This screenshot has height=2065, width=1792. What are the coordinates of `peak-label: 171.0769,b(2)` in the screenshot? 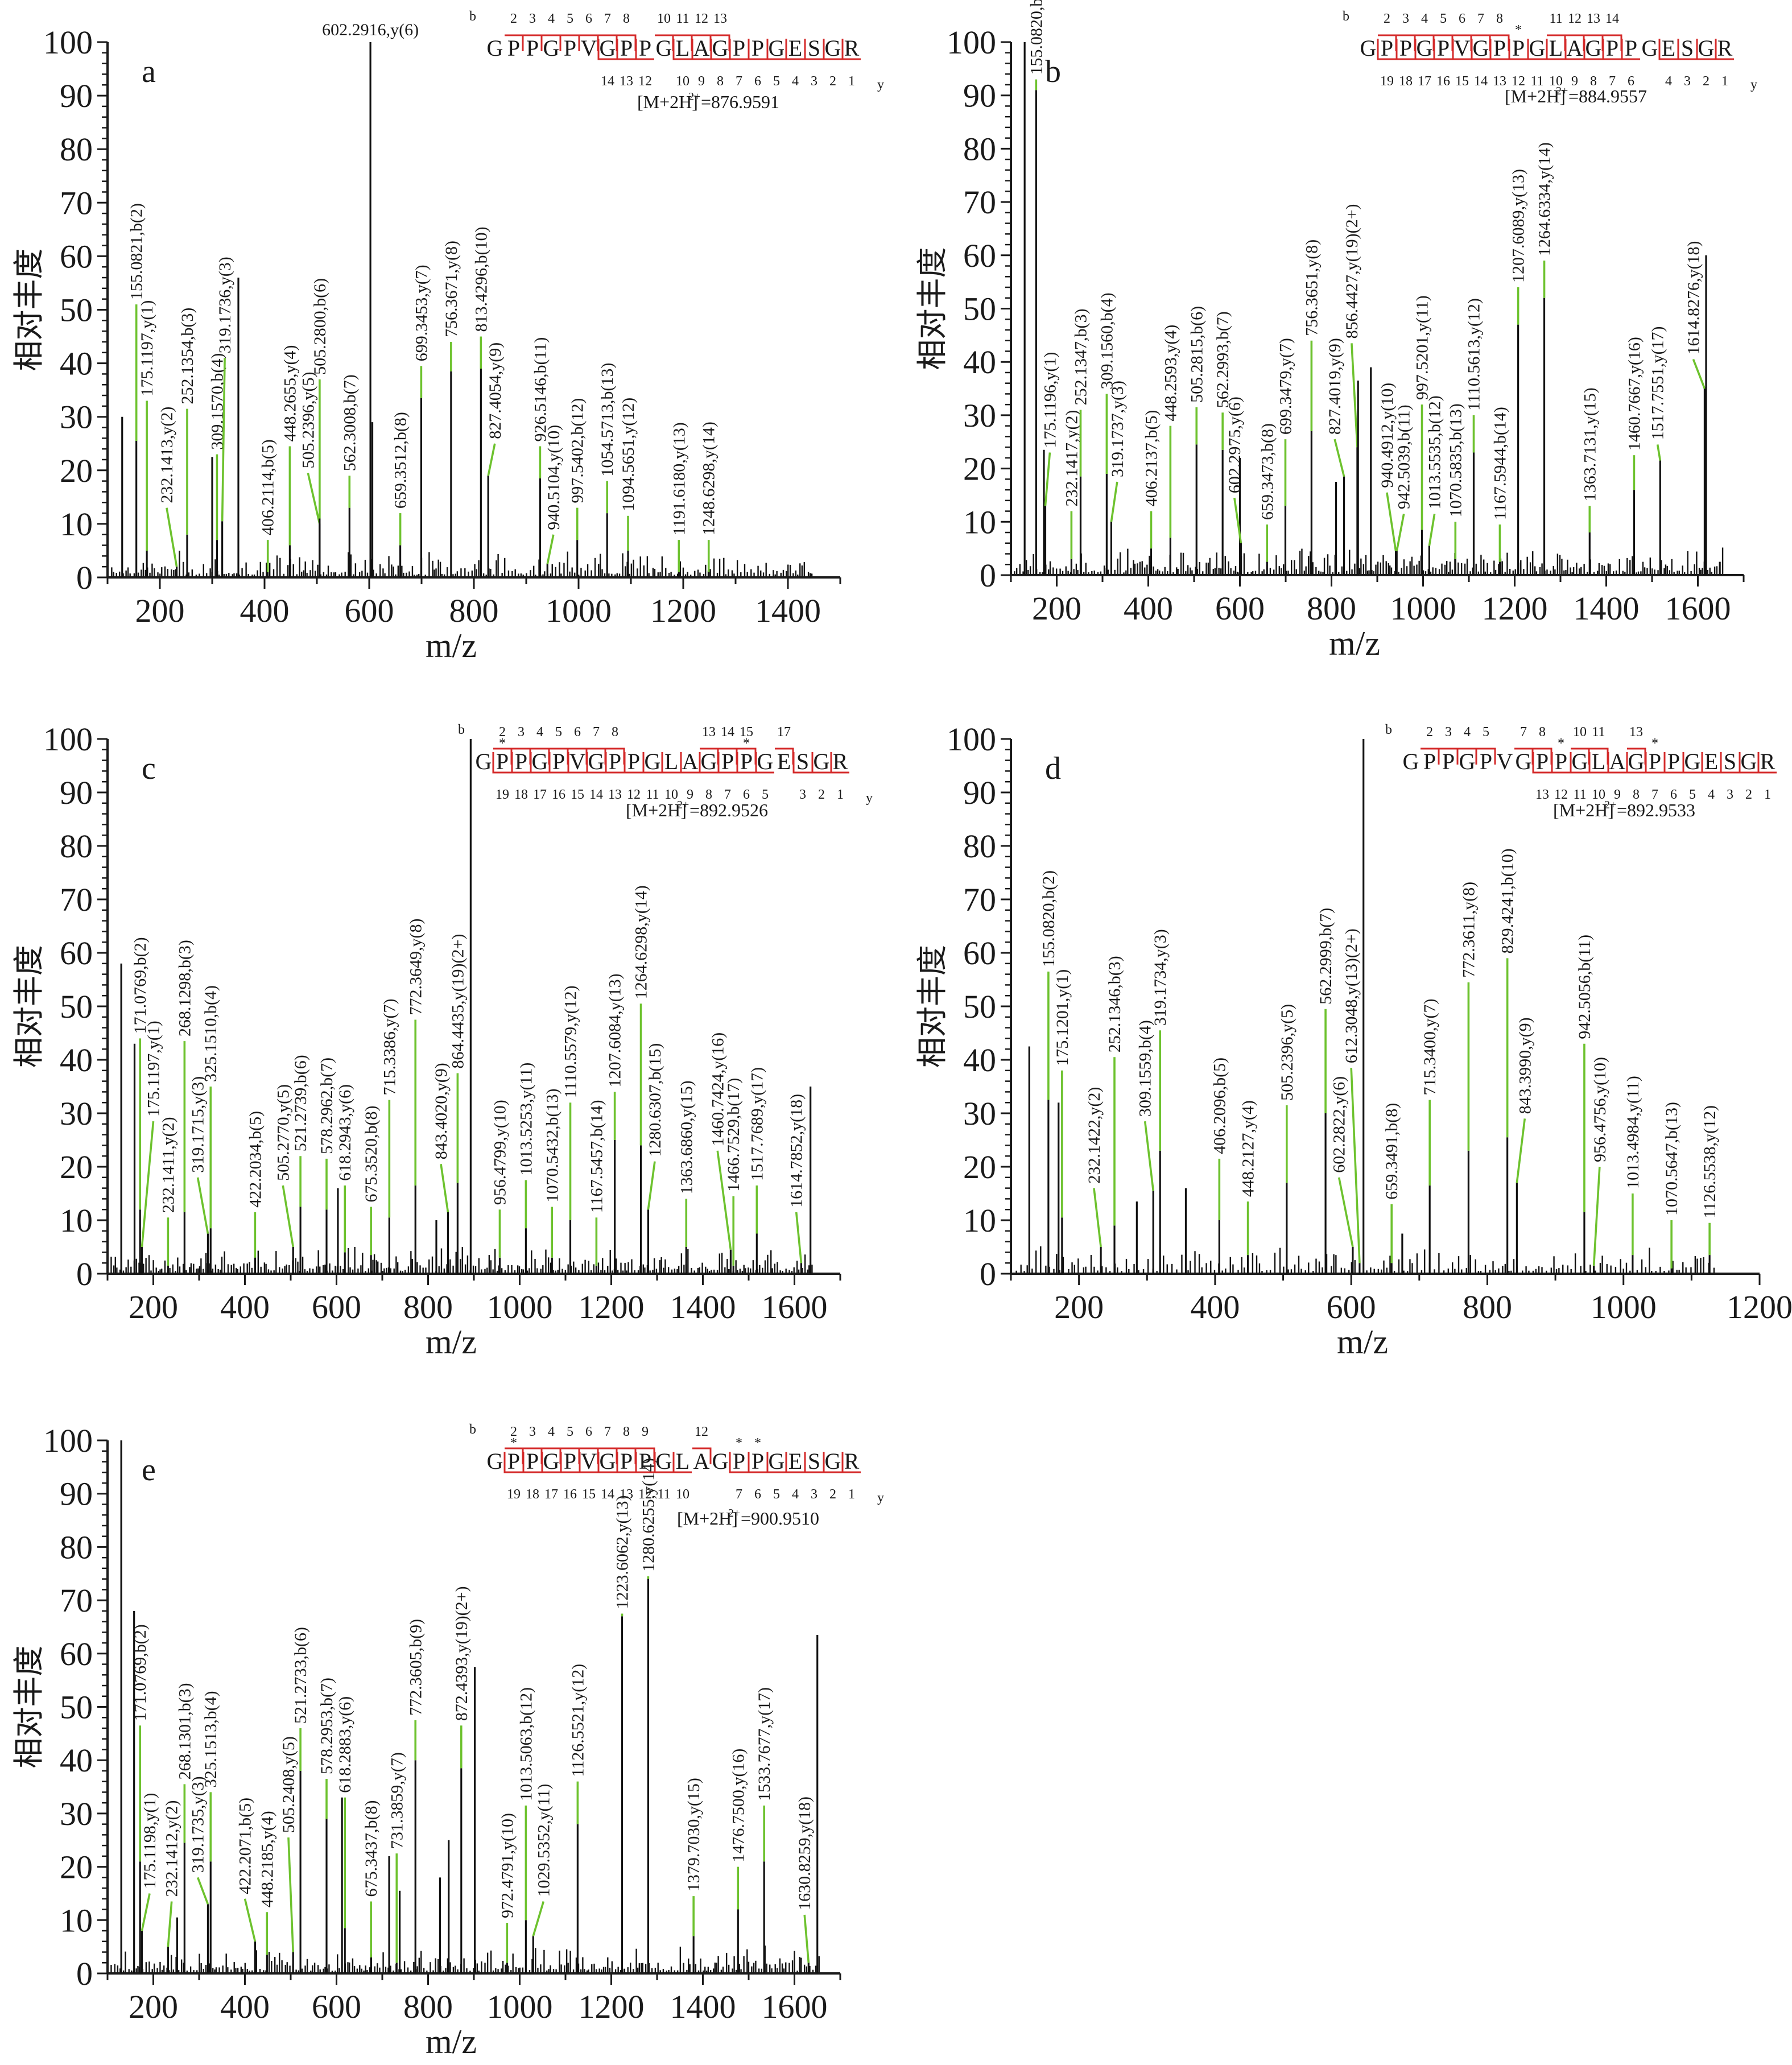 It's located at (140, 1672).